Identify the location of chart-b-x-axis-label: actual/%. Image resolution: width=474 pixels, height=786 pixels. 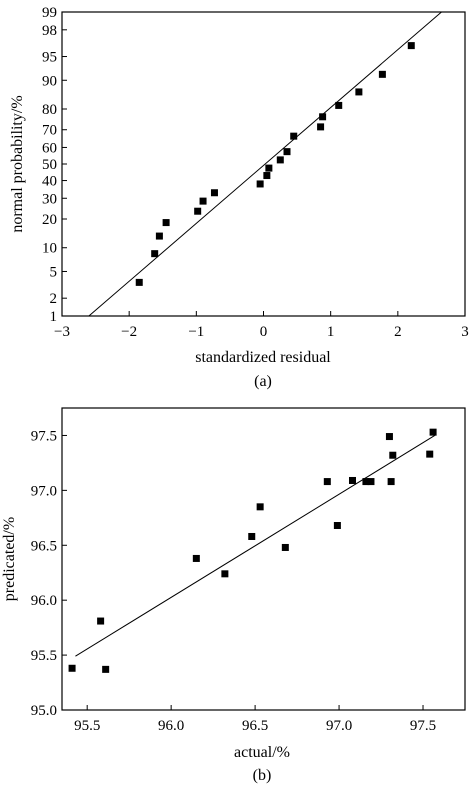
(262, 752).